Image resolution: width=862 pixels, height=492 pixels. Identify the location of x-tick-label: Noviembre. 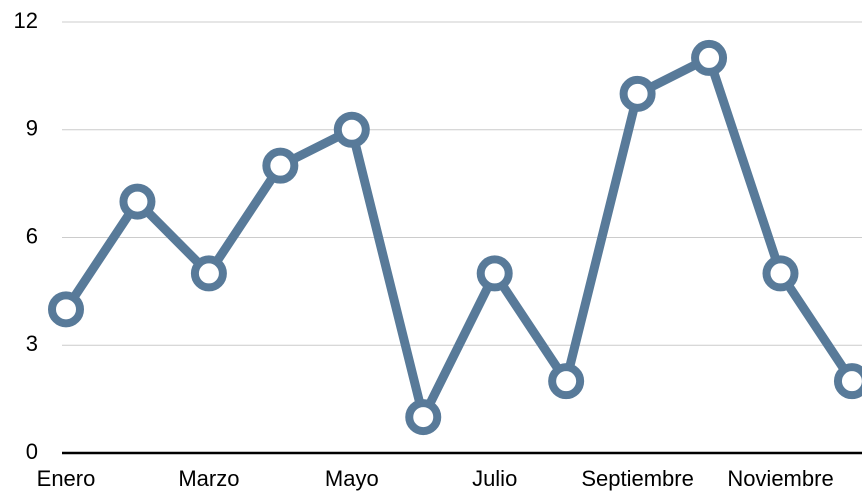
(780, 478).